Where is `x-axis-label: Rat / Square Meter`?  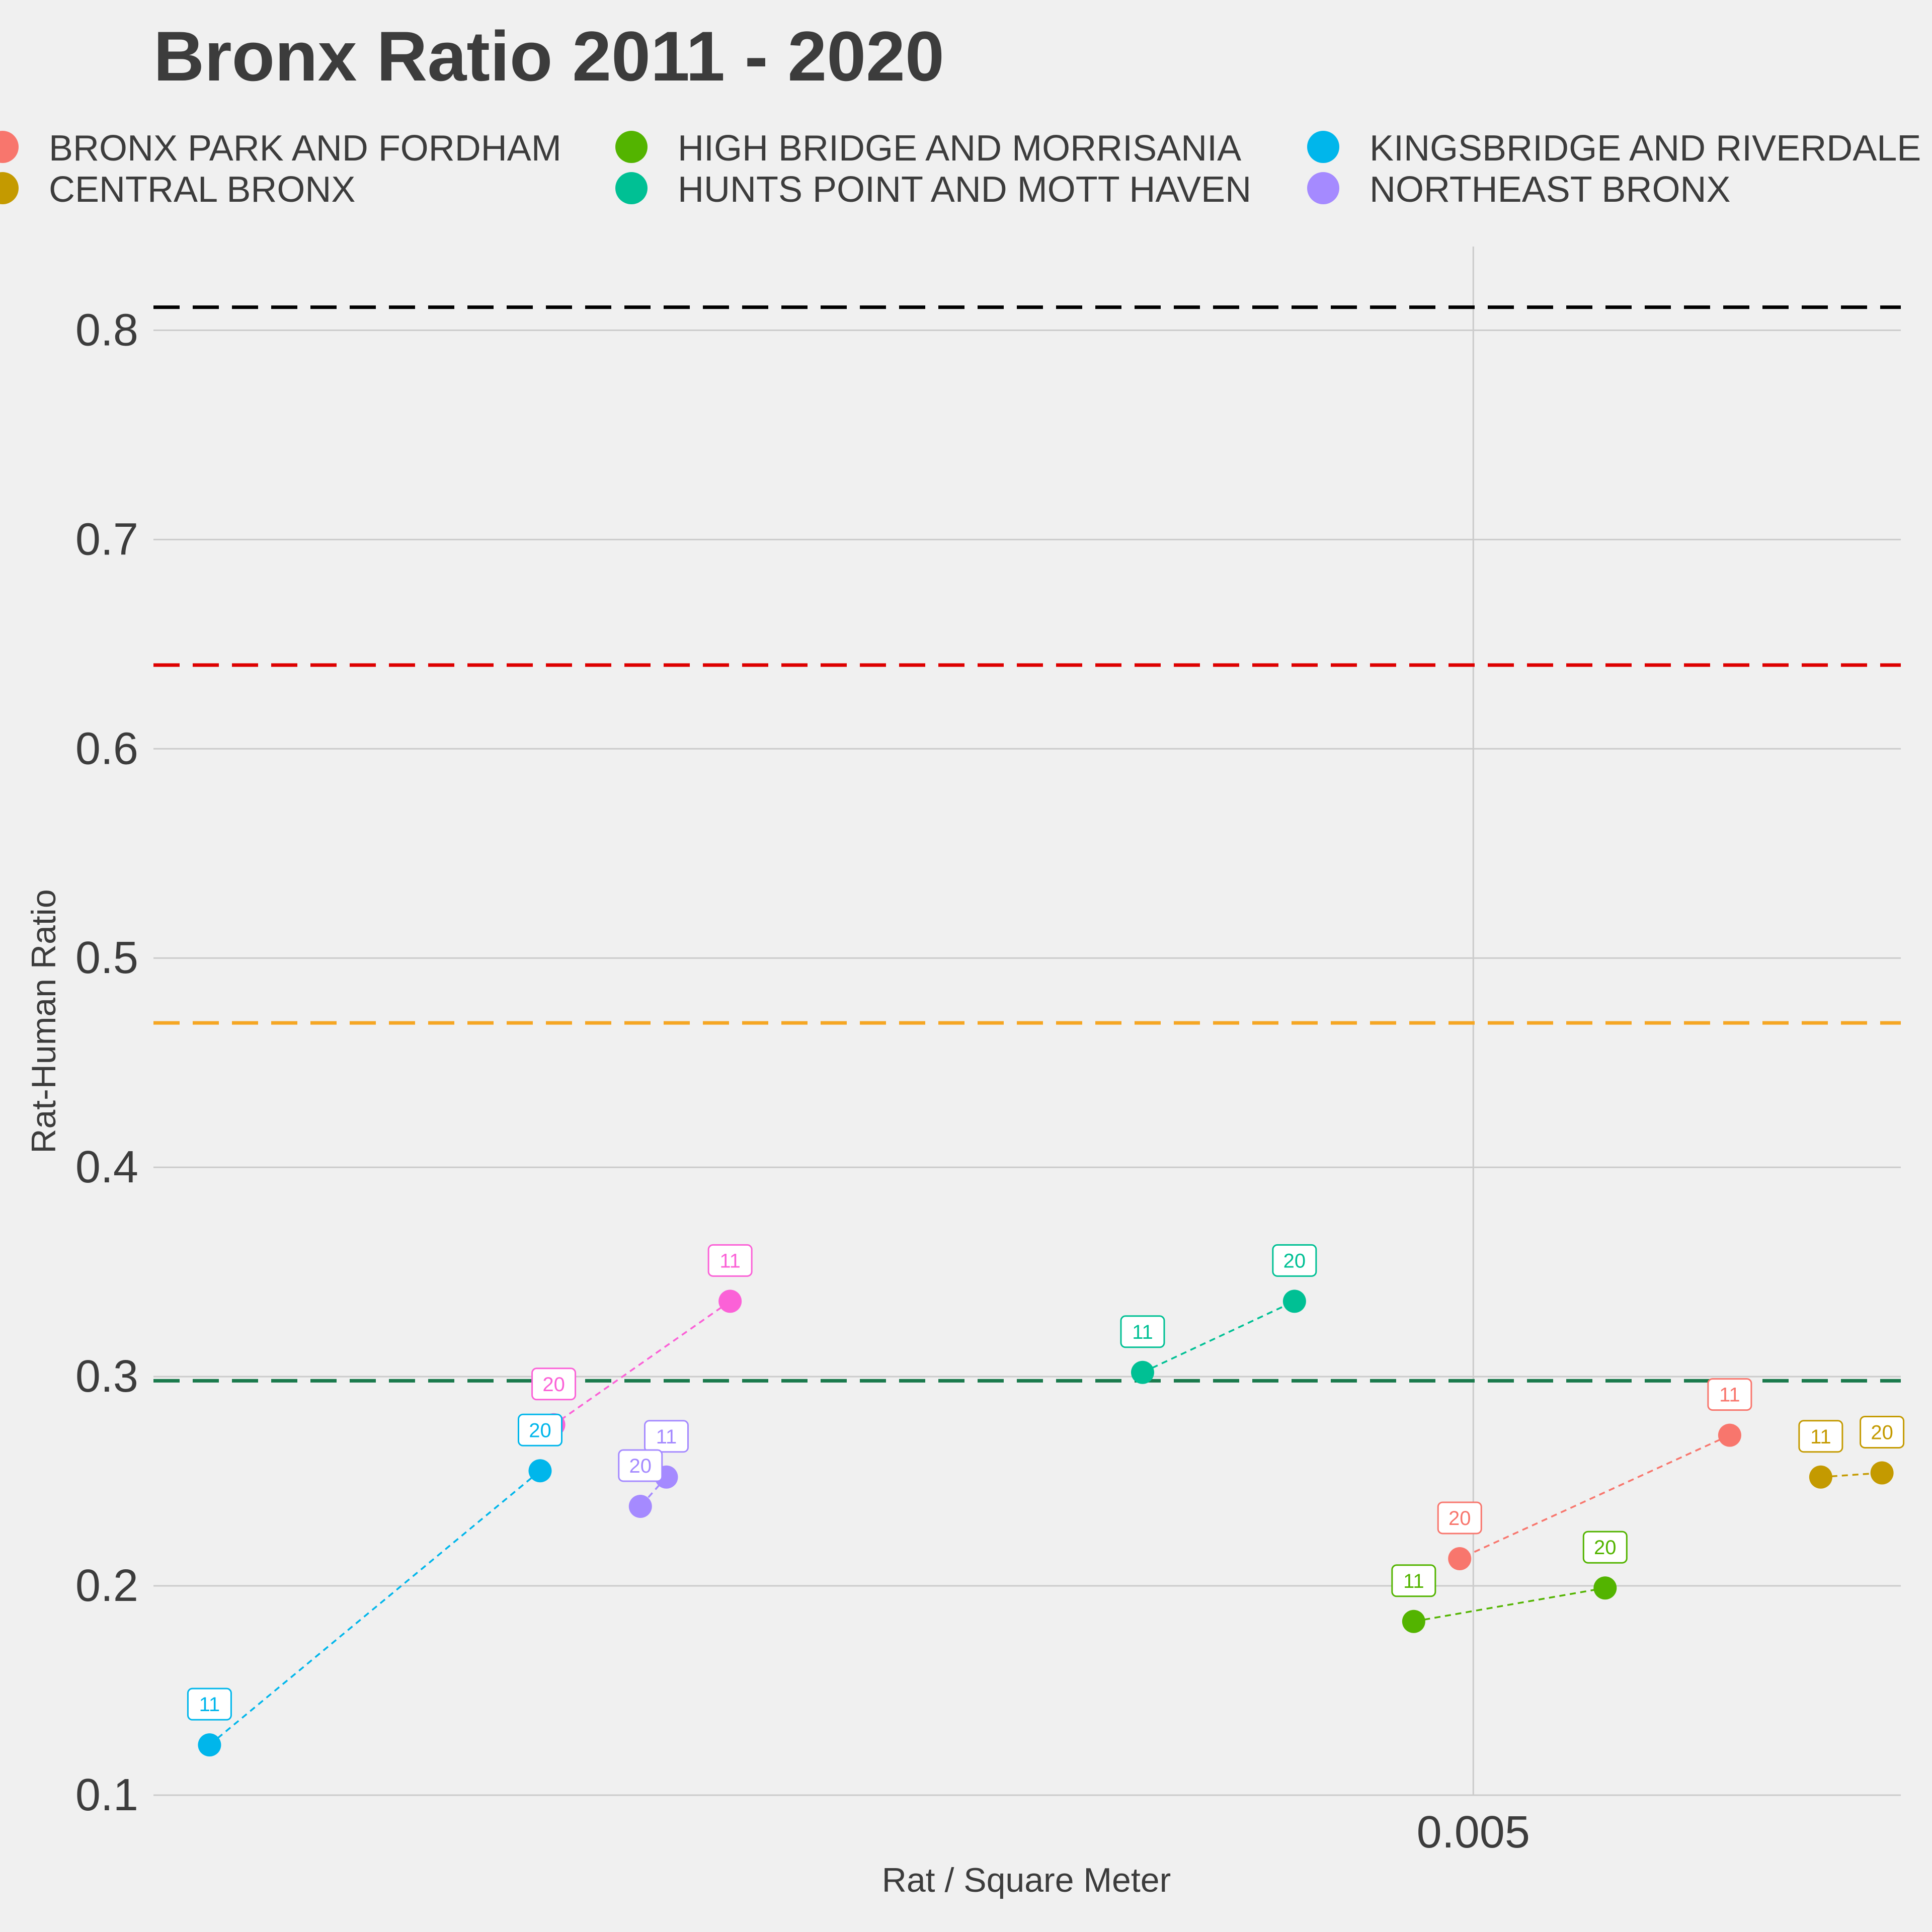 x-axis-label: Rat / Square Meter is located at coordinates (1026, 1880).